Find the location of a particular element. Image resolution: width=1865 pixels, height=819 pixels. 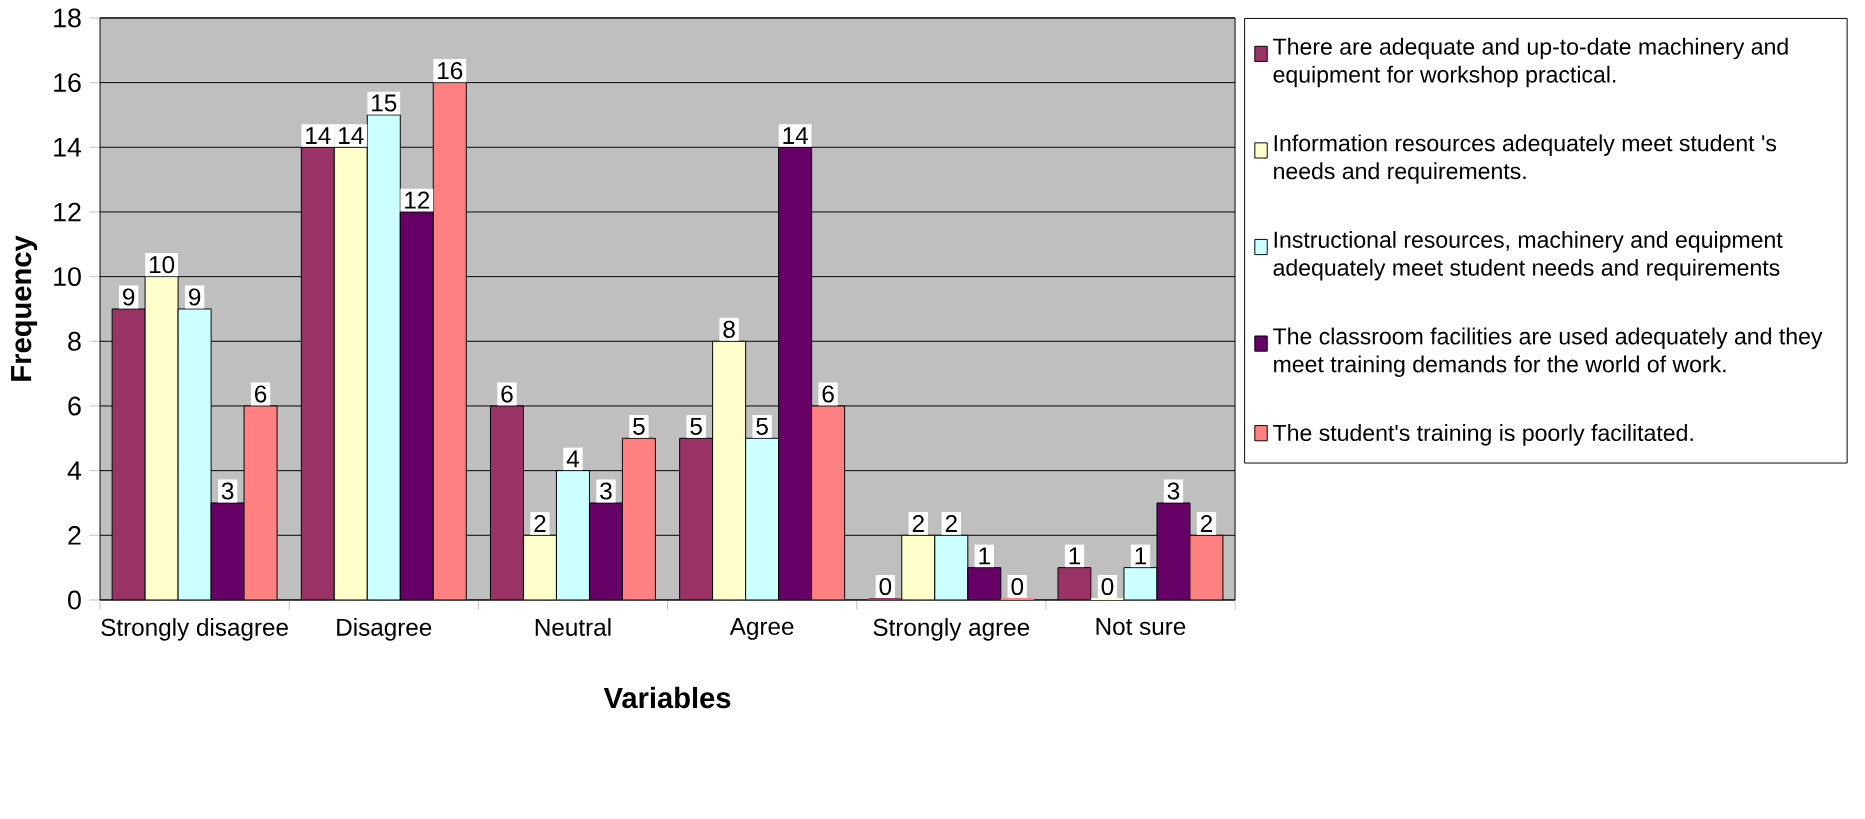

legend-label: Instructional resources, machinery and equipment adequately meet student needs and requirements is located at coordinates (1528, 255).